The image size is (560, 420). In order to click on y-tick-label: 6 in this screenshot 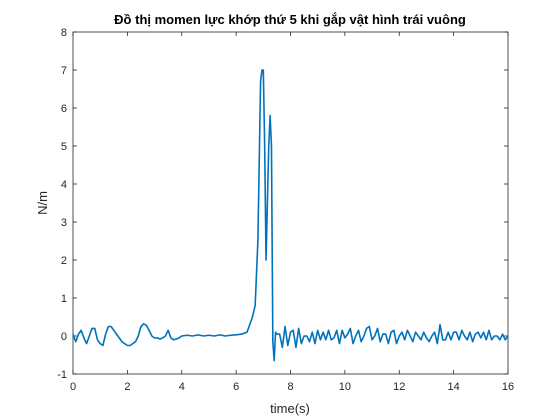, I will do `click(64, 109)`.